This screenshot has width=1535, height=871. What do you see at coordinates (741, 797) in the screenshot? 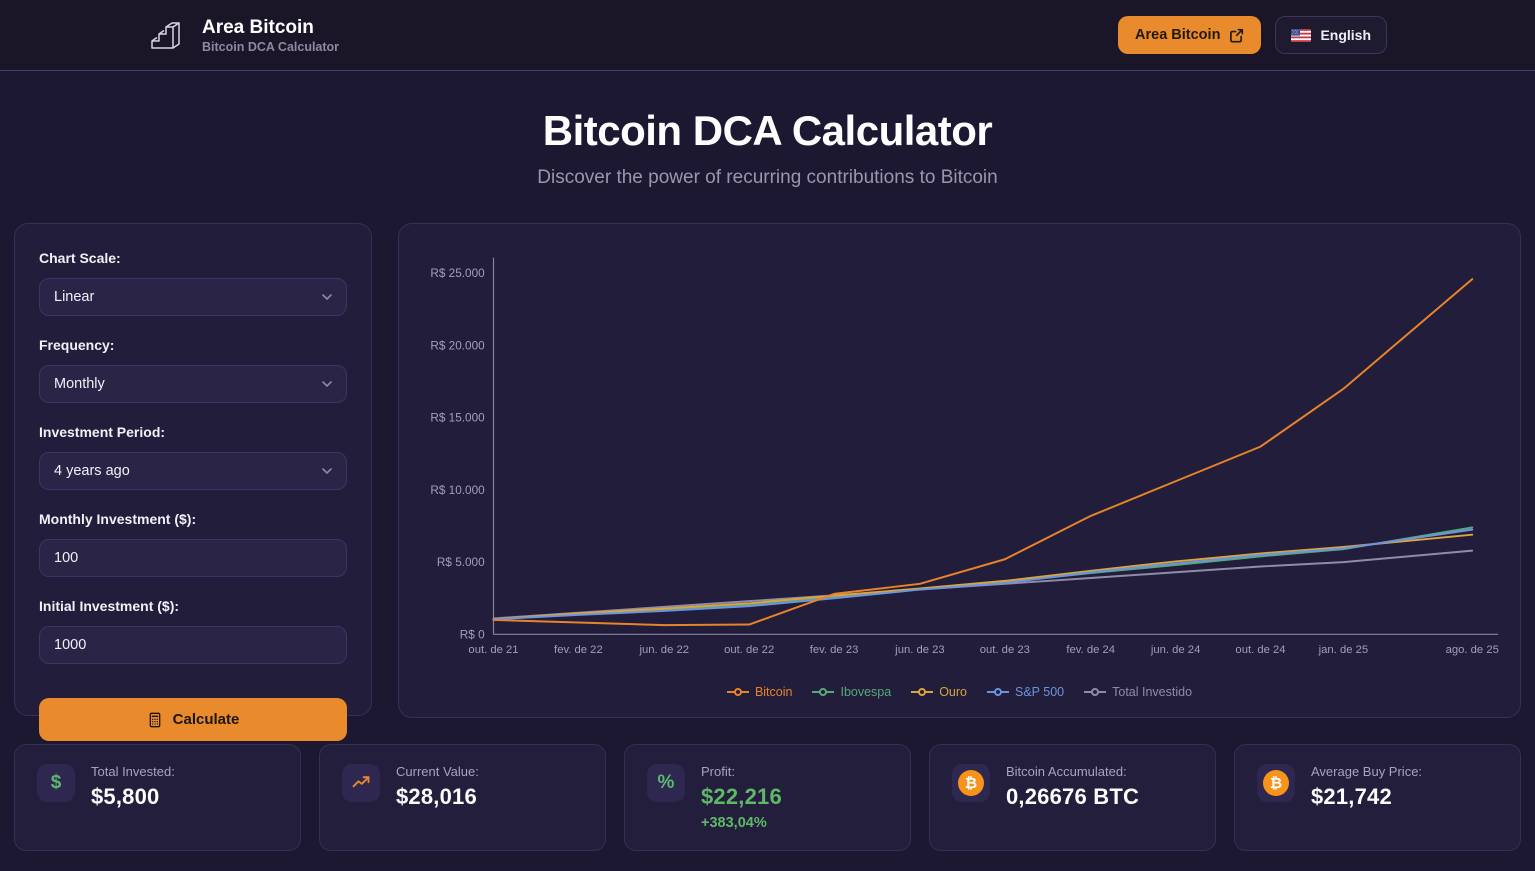
I see `stat-value: $22,216` at bounding box center [741, 797].